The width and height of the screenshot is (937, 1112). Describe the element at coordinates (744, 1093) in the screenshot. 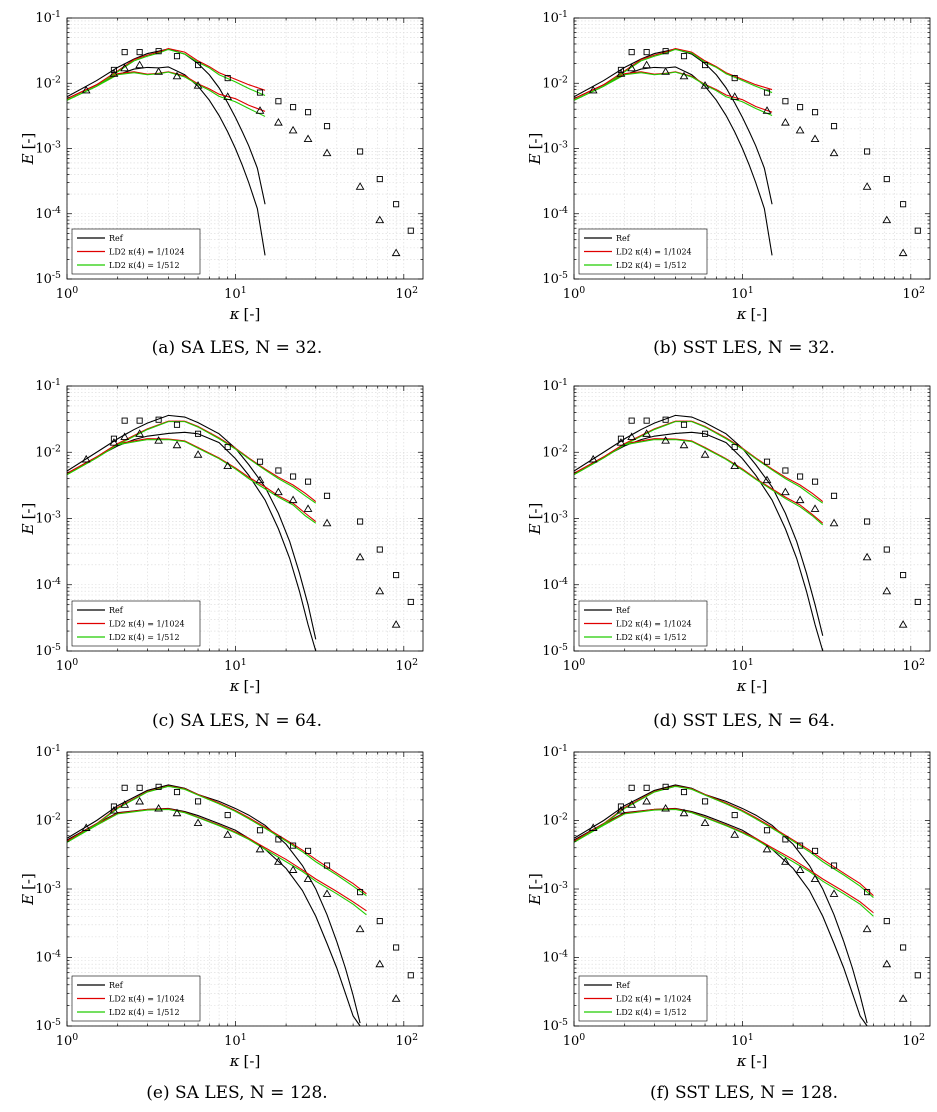

I see `caption: (f) SST LES, N = 128.` at that location.